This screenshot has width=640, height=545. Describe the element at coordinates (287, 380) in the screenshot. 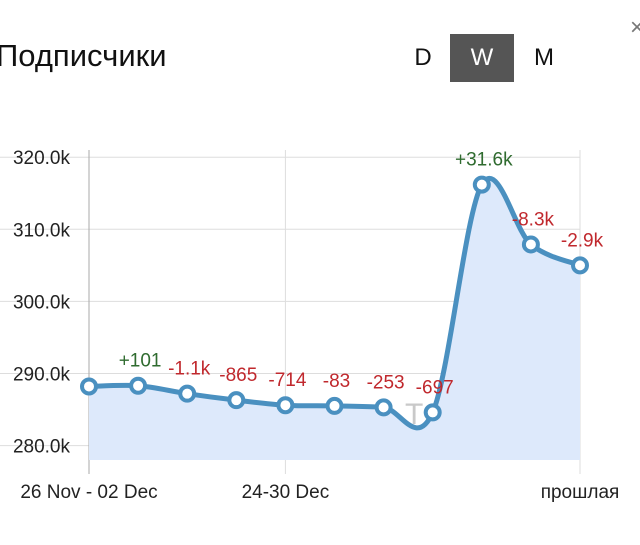

I see `data-label-4: -714` at that location.